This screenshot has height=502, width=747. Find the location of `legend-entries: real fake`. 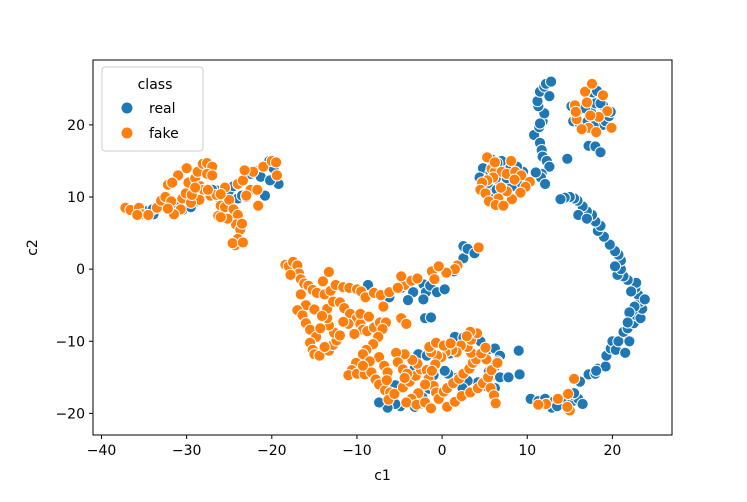

legend-entries: real fake is located at coordinates (149, 121).